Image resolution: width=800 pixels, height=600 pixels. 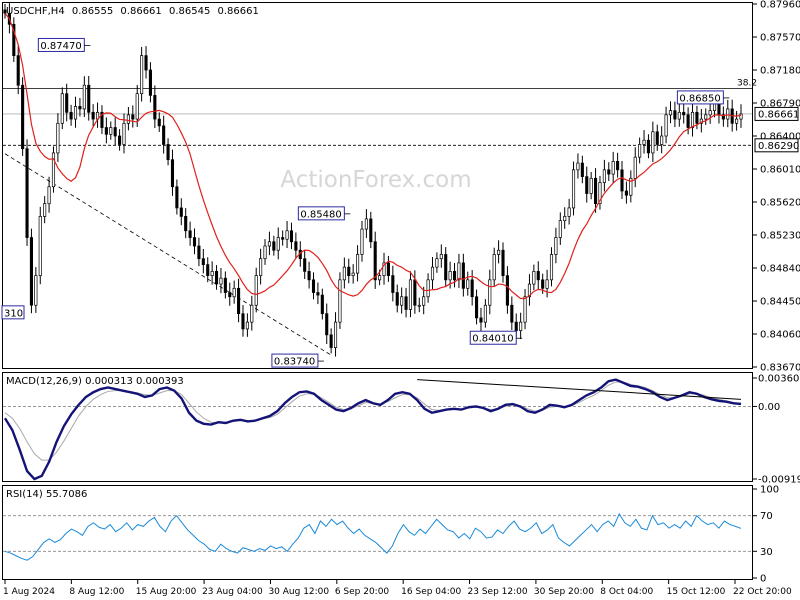 What do you see at coordinates (766, 516) in the screenshot?
I see `rsi-tick-label: 70` at bounding box center [766, 516].